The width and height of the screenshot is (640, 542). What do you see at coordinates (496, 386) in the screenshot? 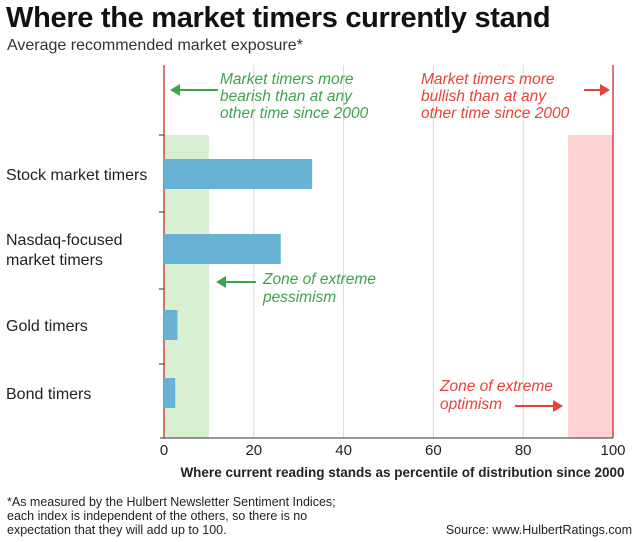
I see `optimism-annotation: Zone of extreme` at bounding box center [496, 386].